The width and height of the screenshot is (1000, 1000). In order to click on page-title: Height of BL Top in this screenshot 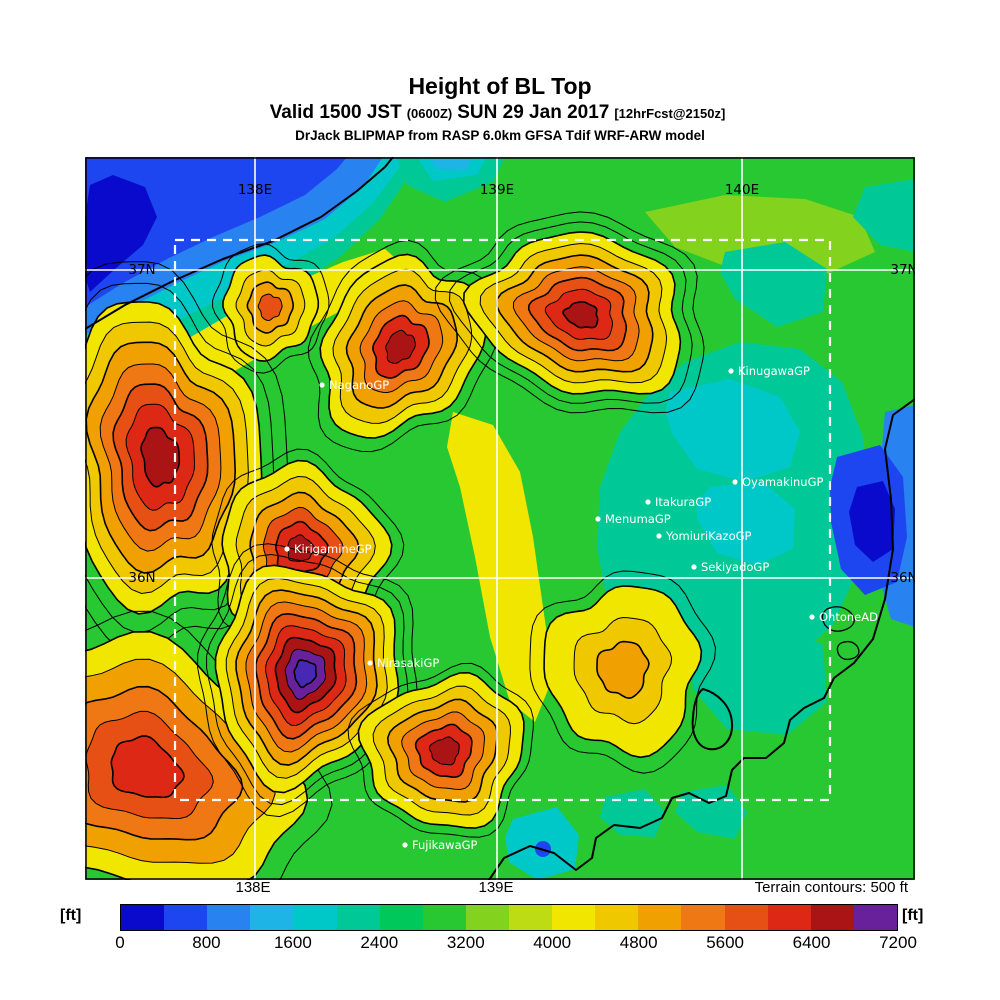, I will do `click(500, 86)`.